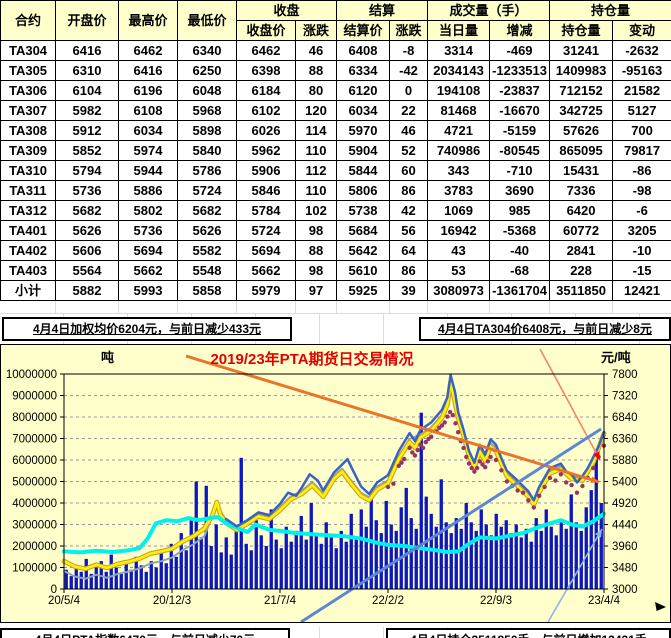  I want to click on value-cell: 0, so click(409, 90).